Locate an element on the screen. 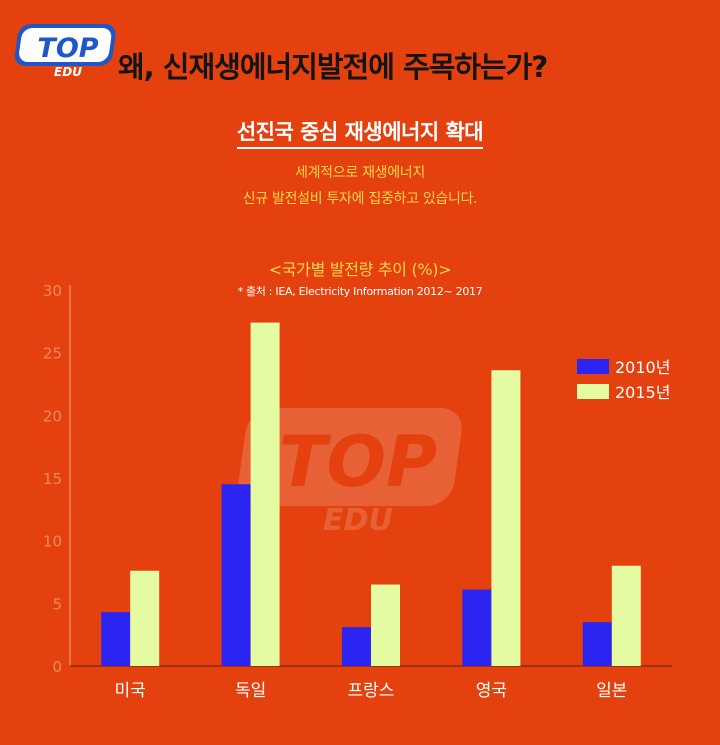  legend-label: 2010년 is located at coordinates (642, 367).